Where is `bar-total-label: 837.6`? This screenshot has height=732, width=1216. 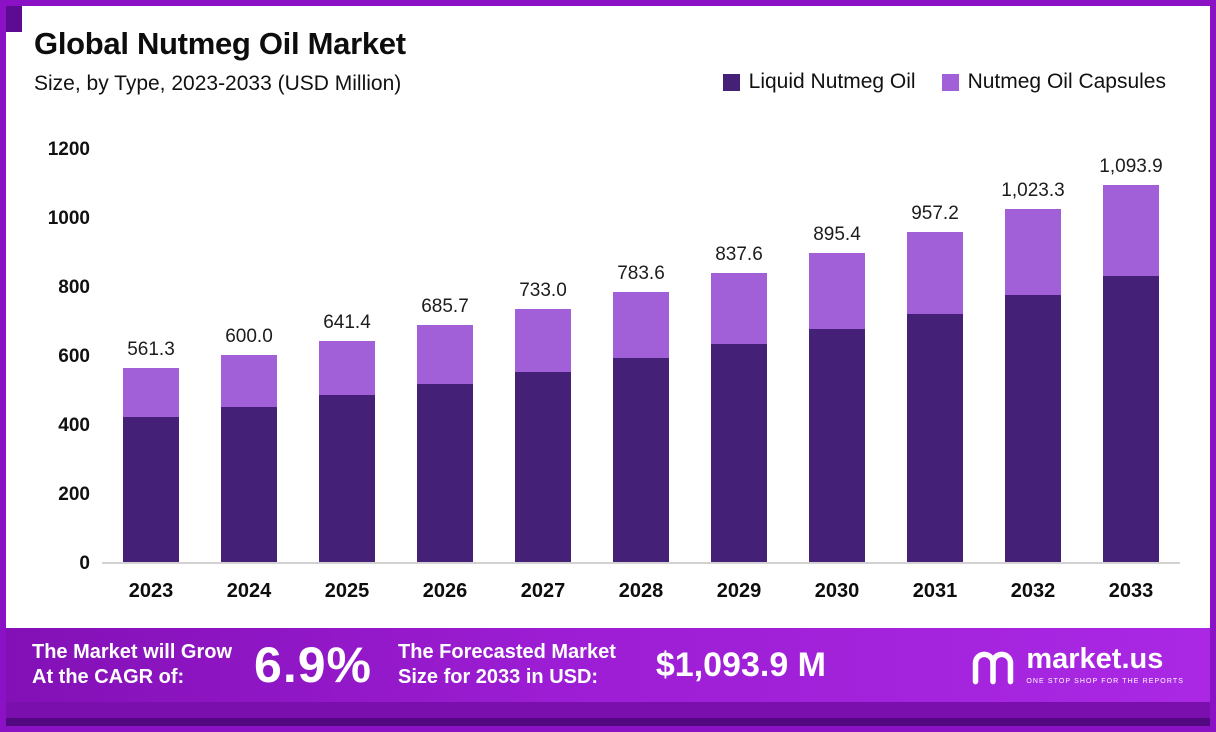 bar-total-label: 837.6 is located at coordinates (739, 255).